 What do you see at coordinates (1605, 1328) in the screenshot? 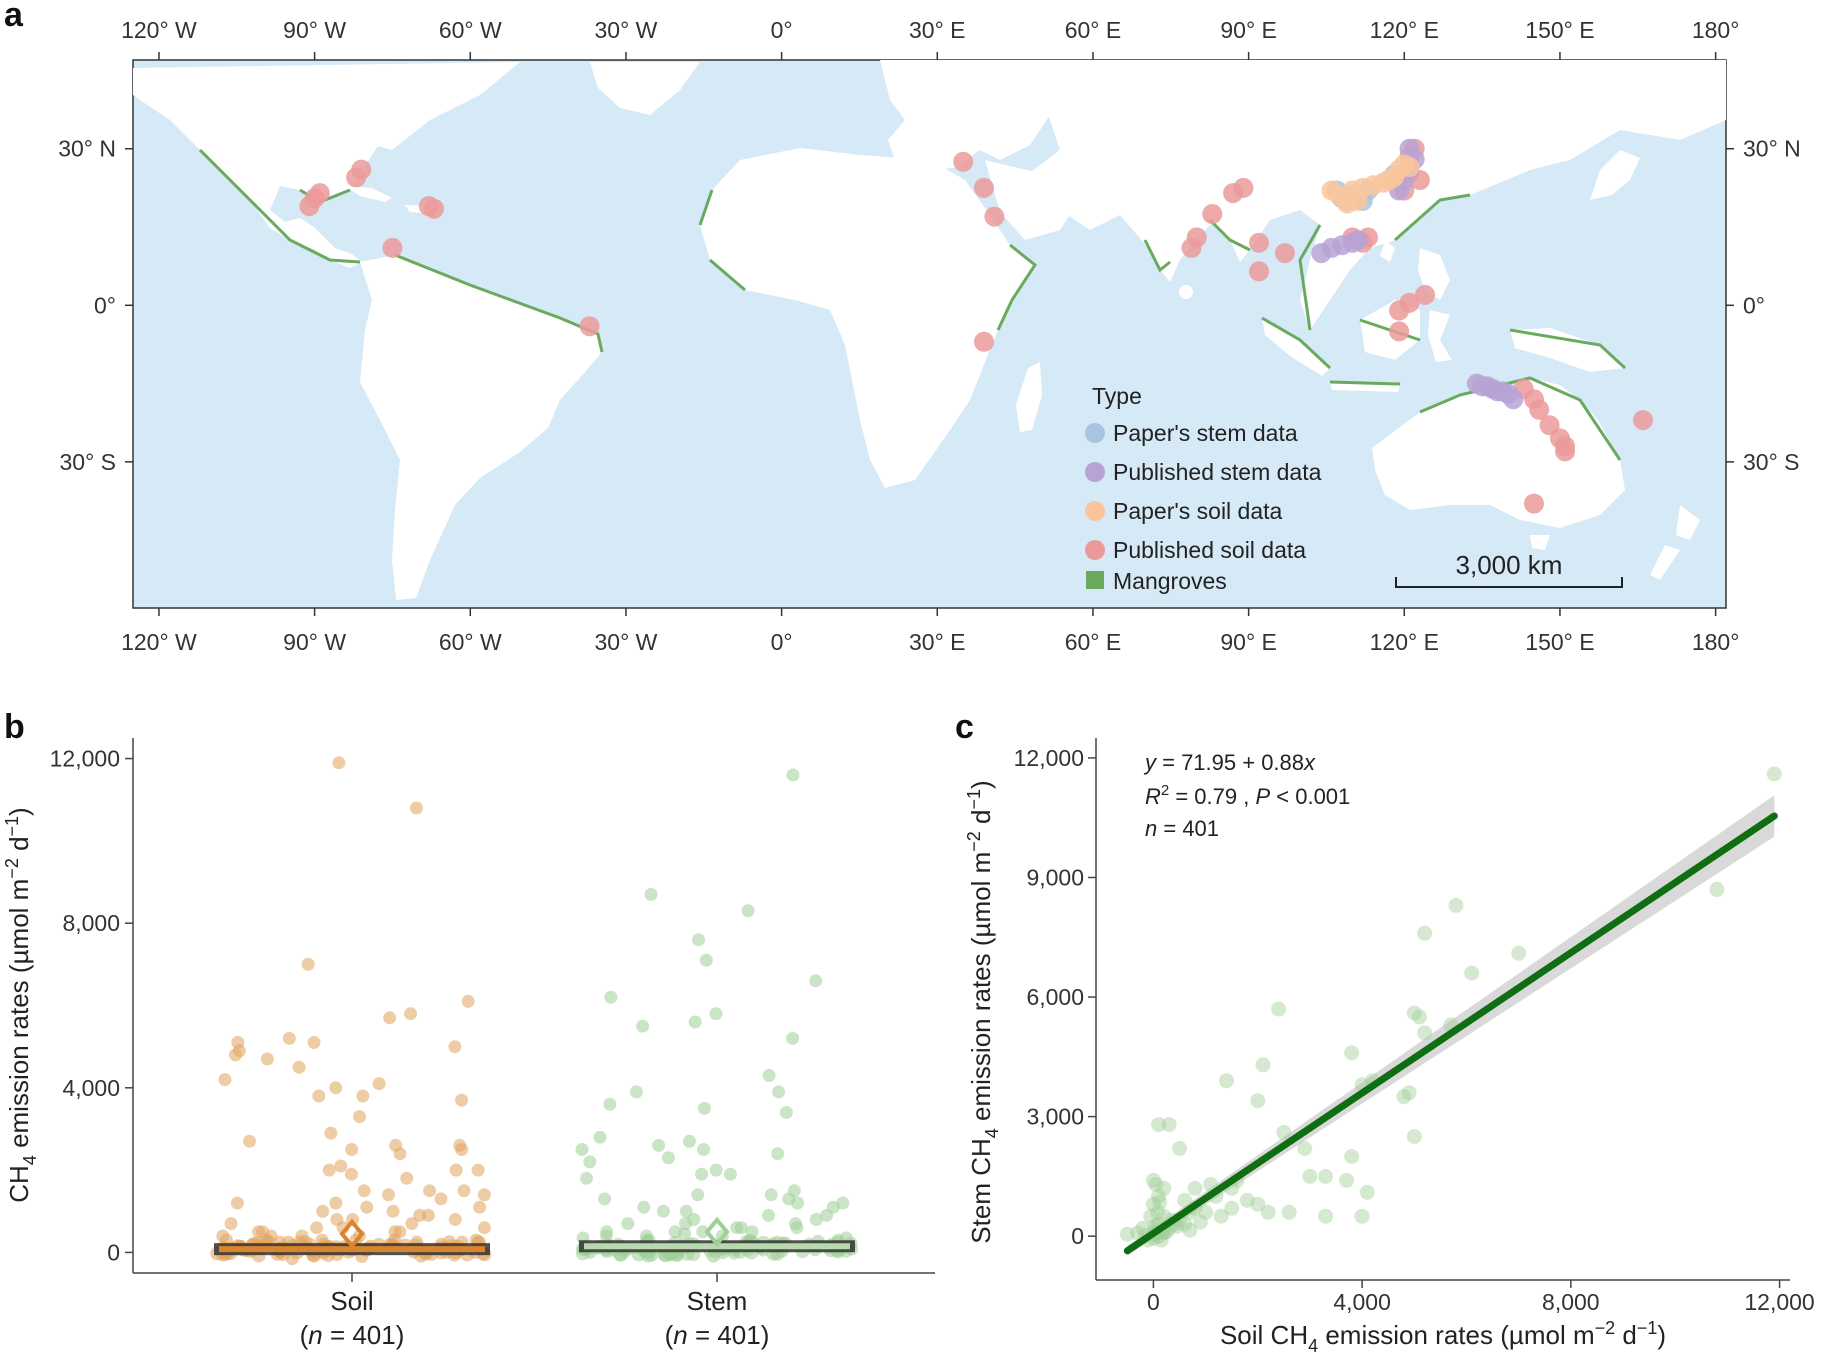
I see `c-xlab-sup1: −2` at bounding box center [1605, 1328].